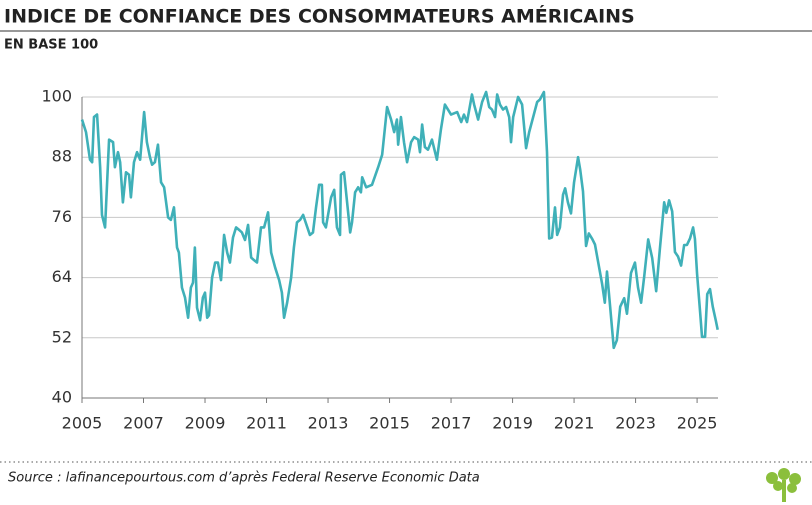  What do you see at coordinates (783, 485) in the screenshot?
I see `logo` at bounding box center [783, 485].